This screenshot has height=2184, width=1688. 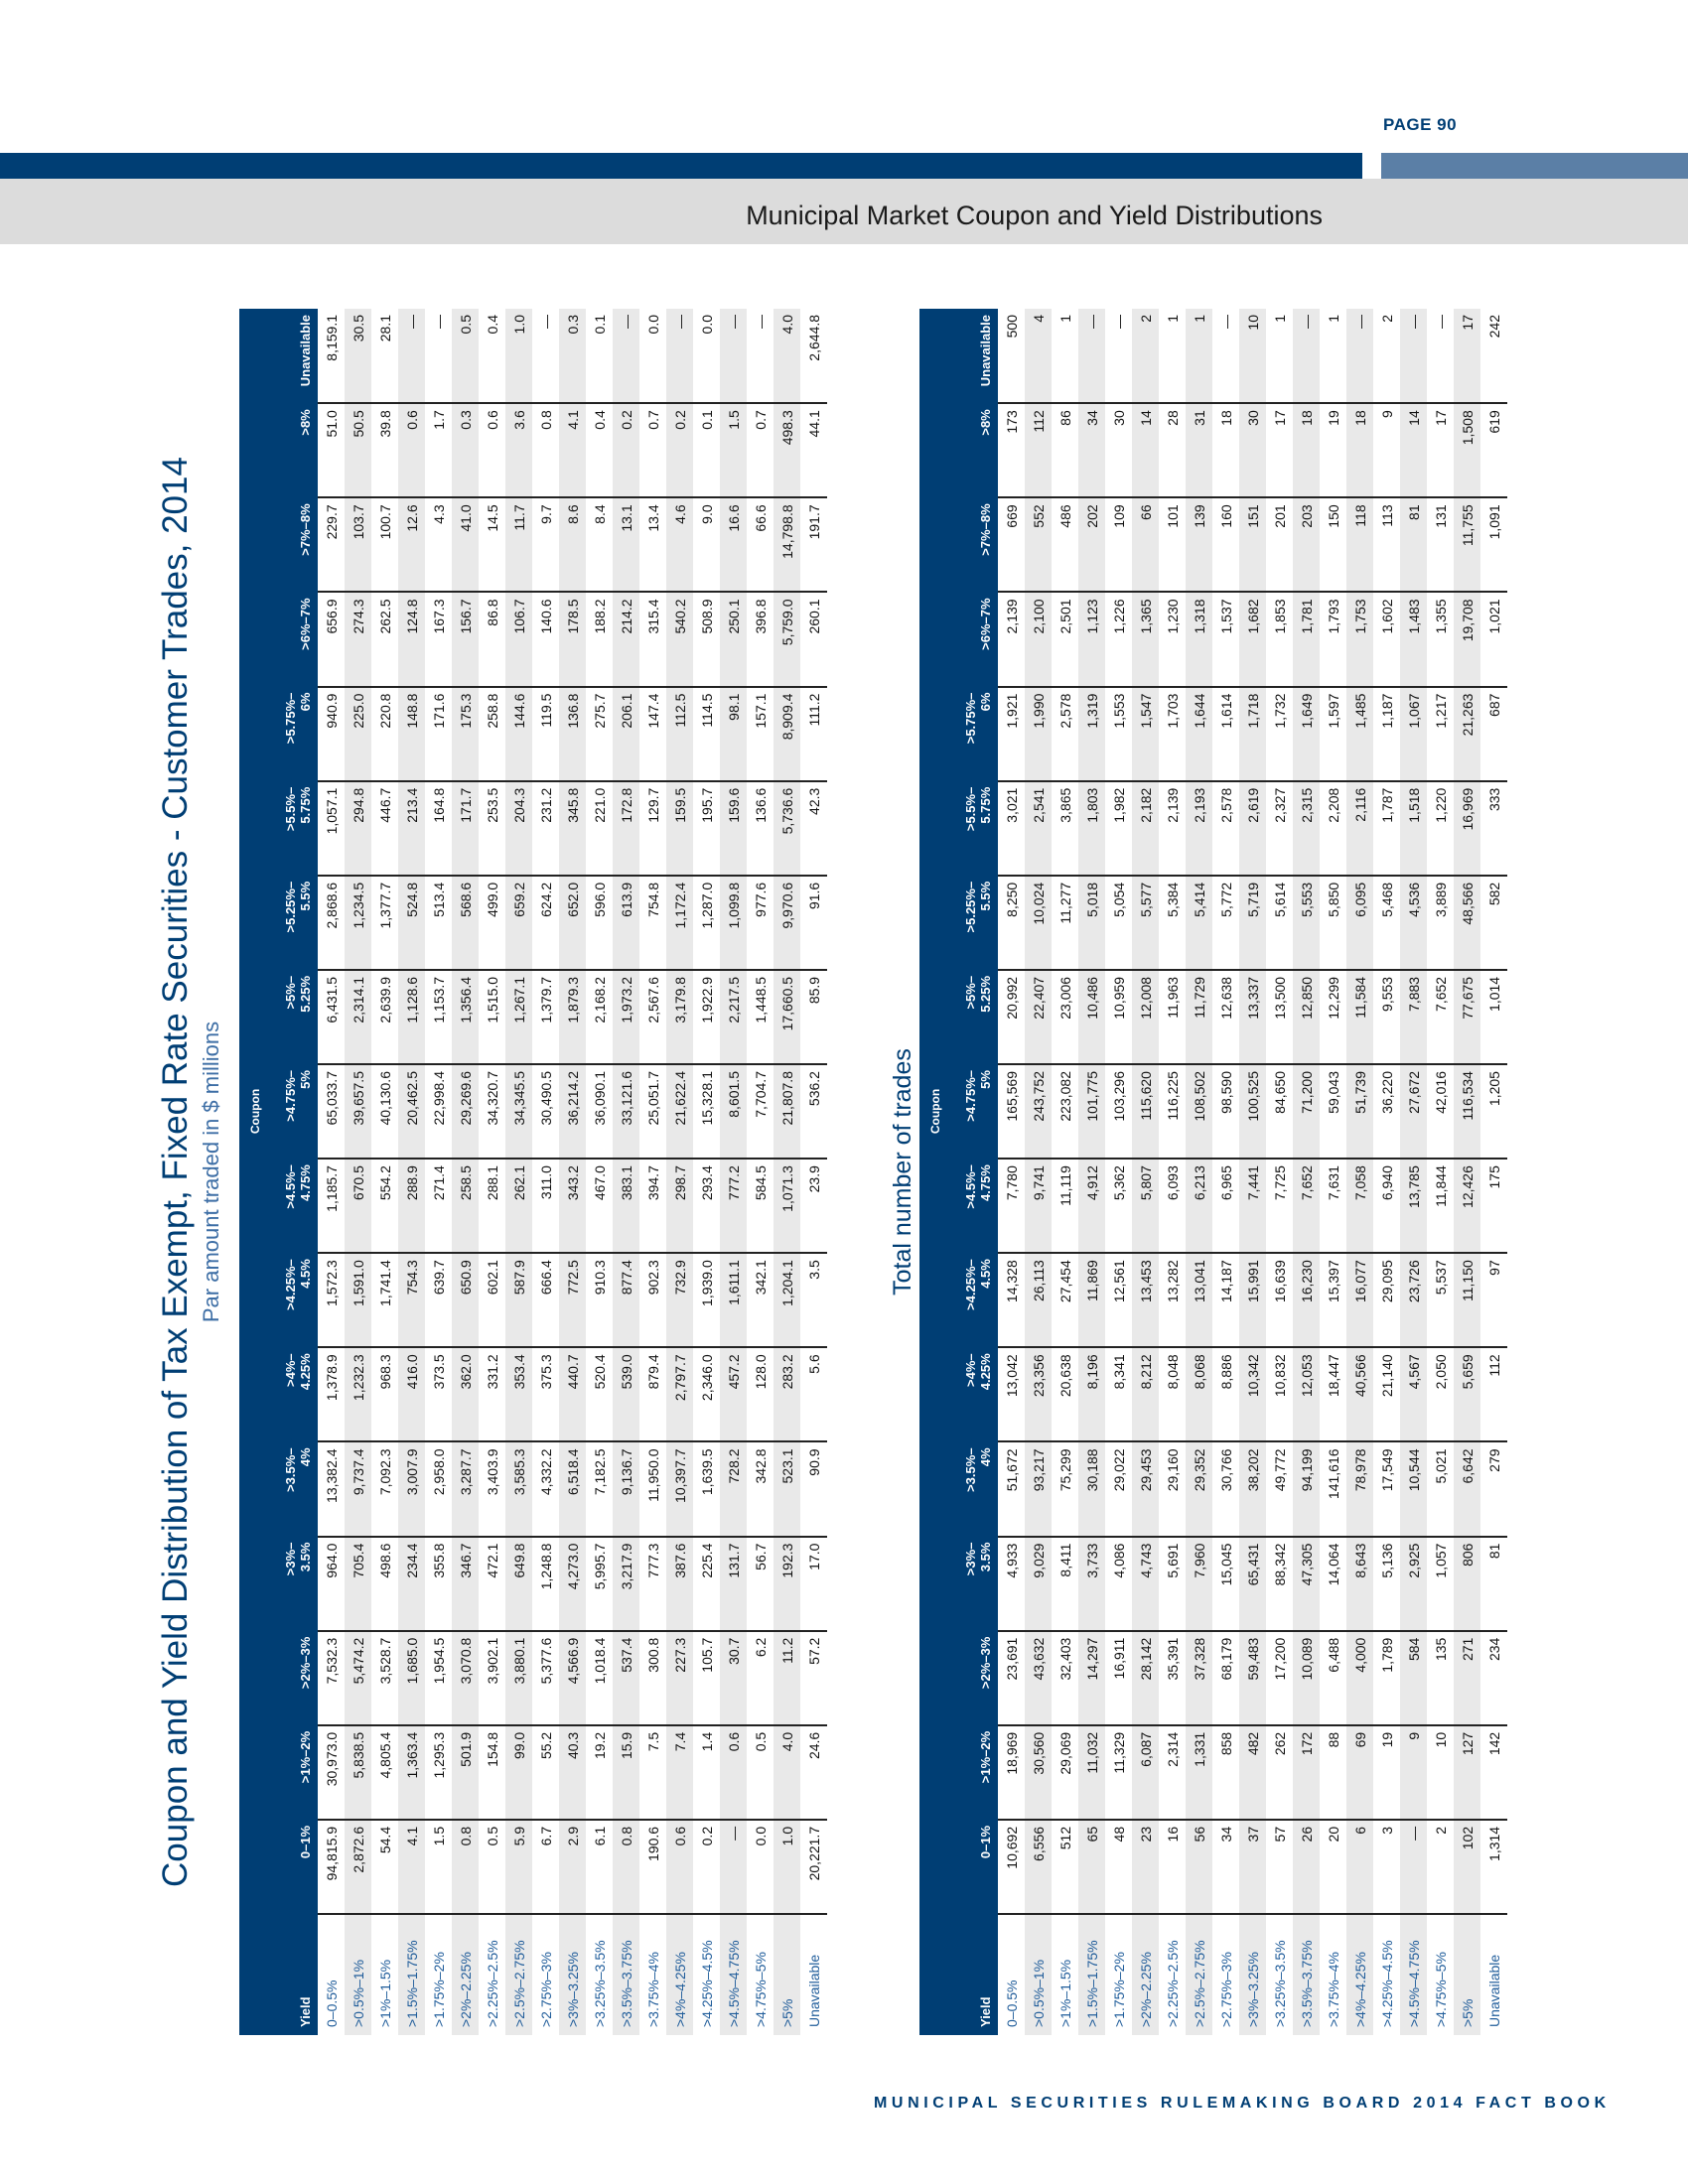 What do you see at coordinates (290, 639) in the screenshot?
I see `column-header: >6%–7%` at bounding box center [290, 639].